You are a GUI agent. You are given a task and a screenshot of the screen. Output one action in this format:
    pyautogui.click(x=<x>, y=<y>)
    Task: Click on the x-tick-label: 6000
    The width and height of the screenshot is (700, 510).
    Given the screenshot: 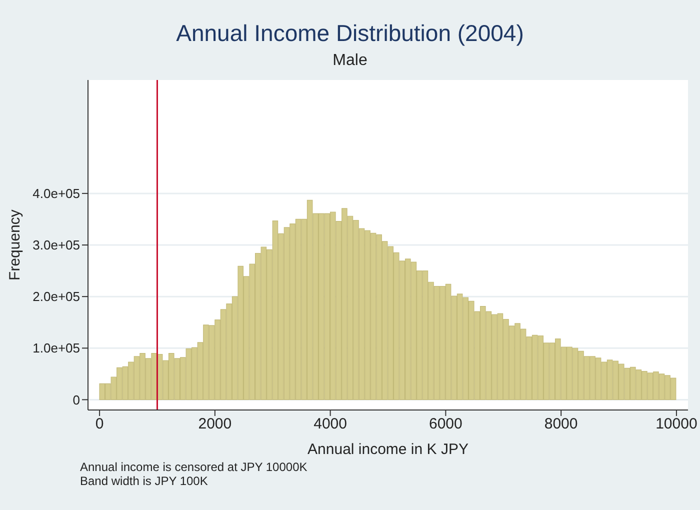 What is the action you would take?
    pyautogui.click(x=445, y=424)
    